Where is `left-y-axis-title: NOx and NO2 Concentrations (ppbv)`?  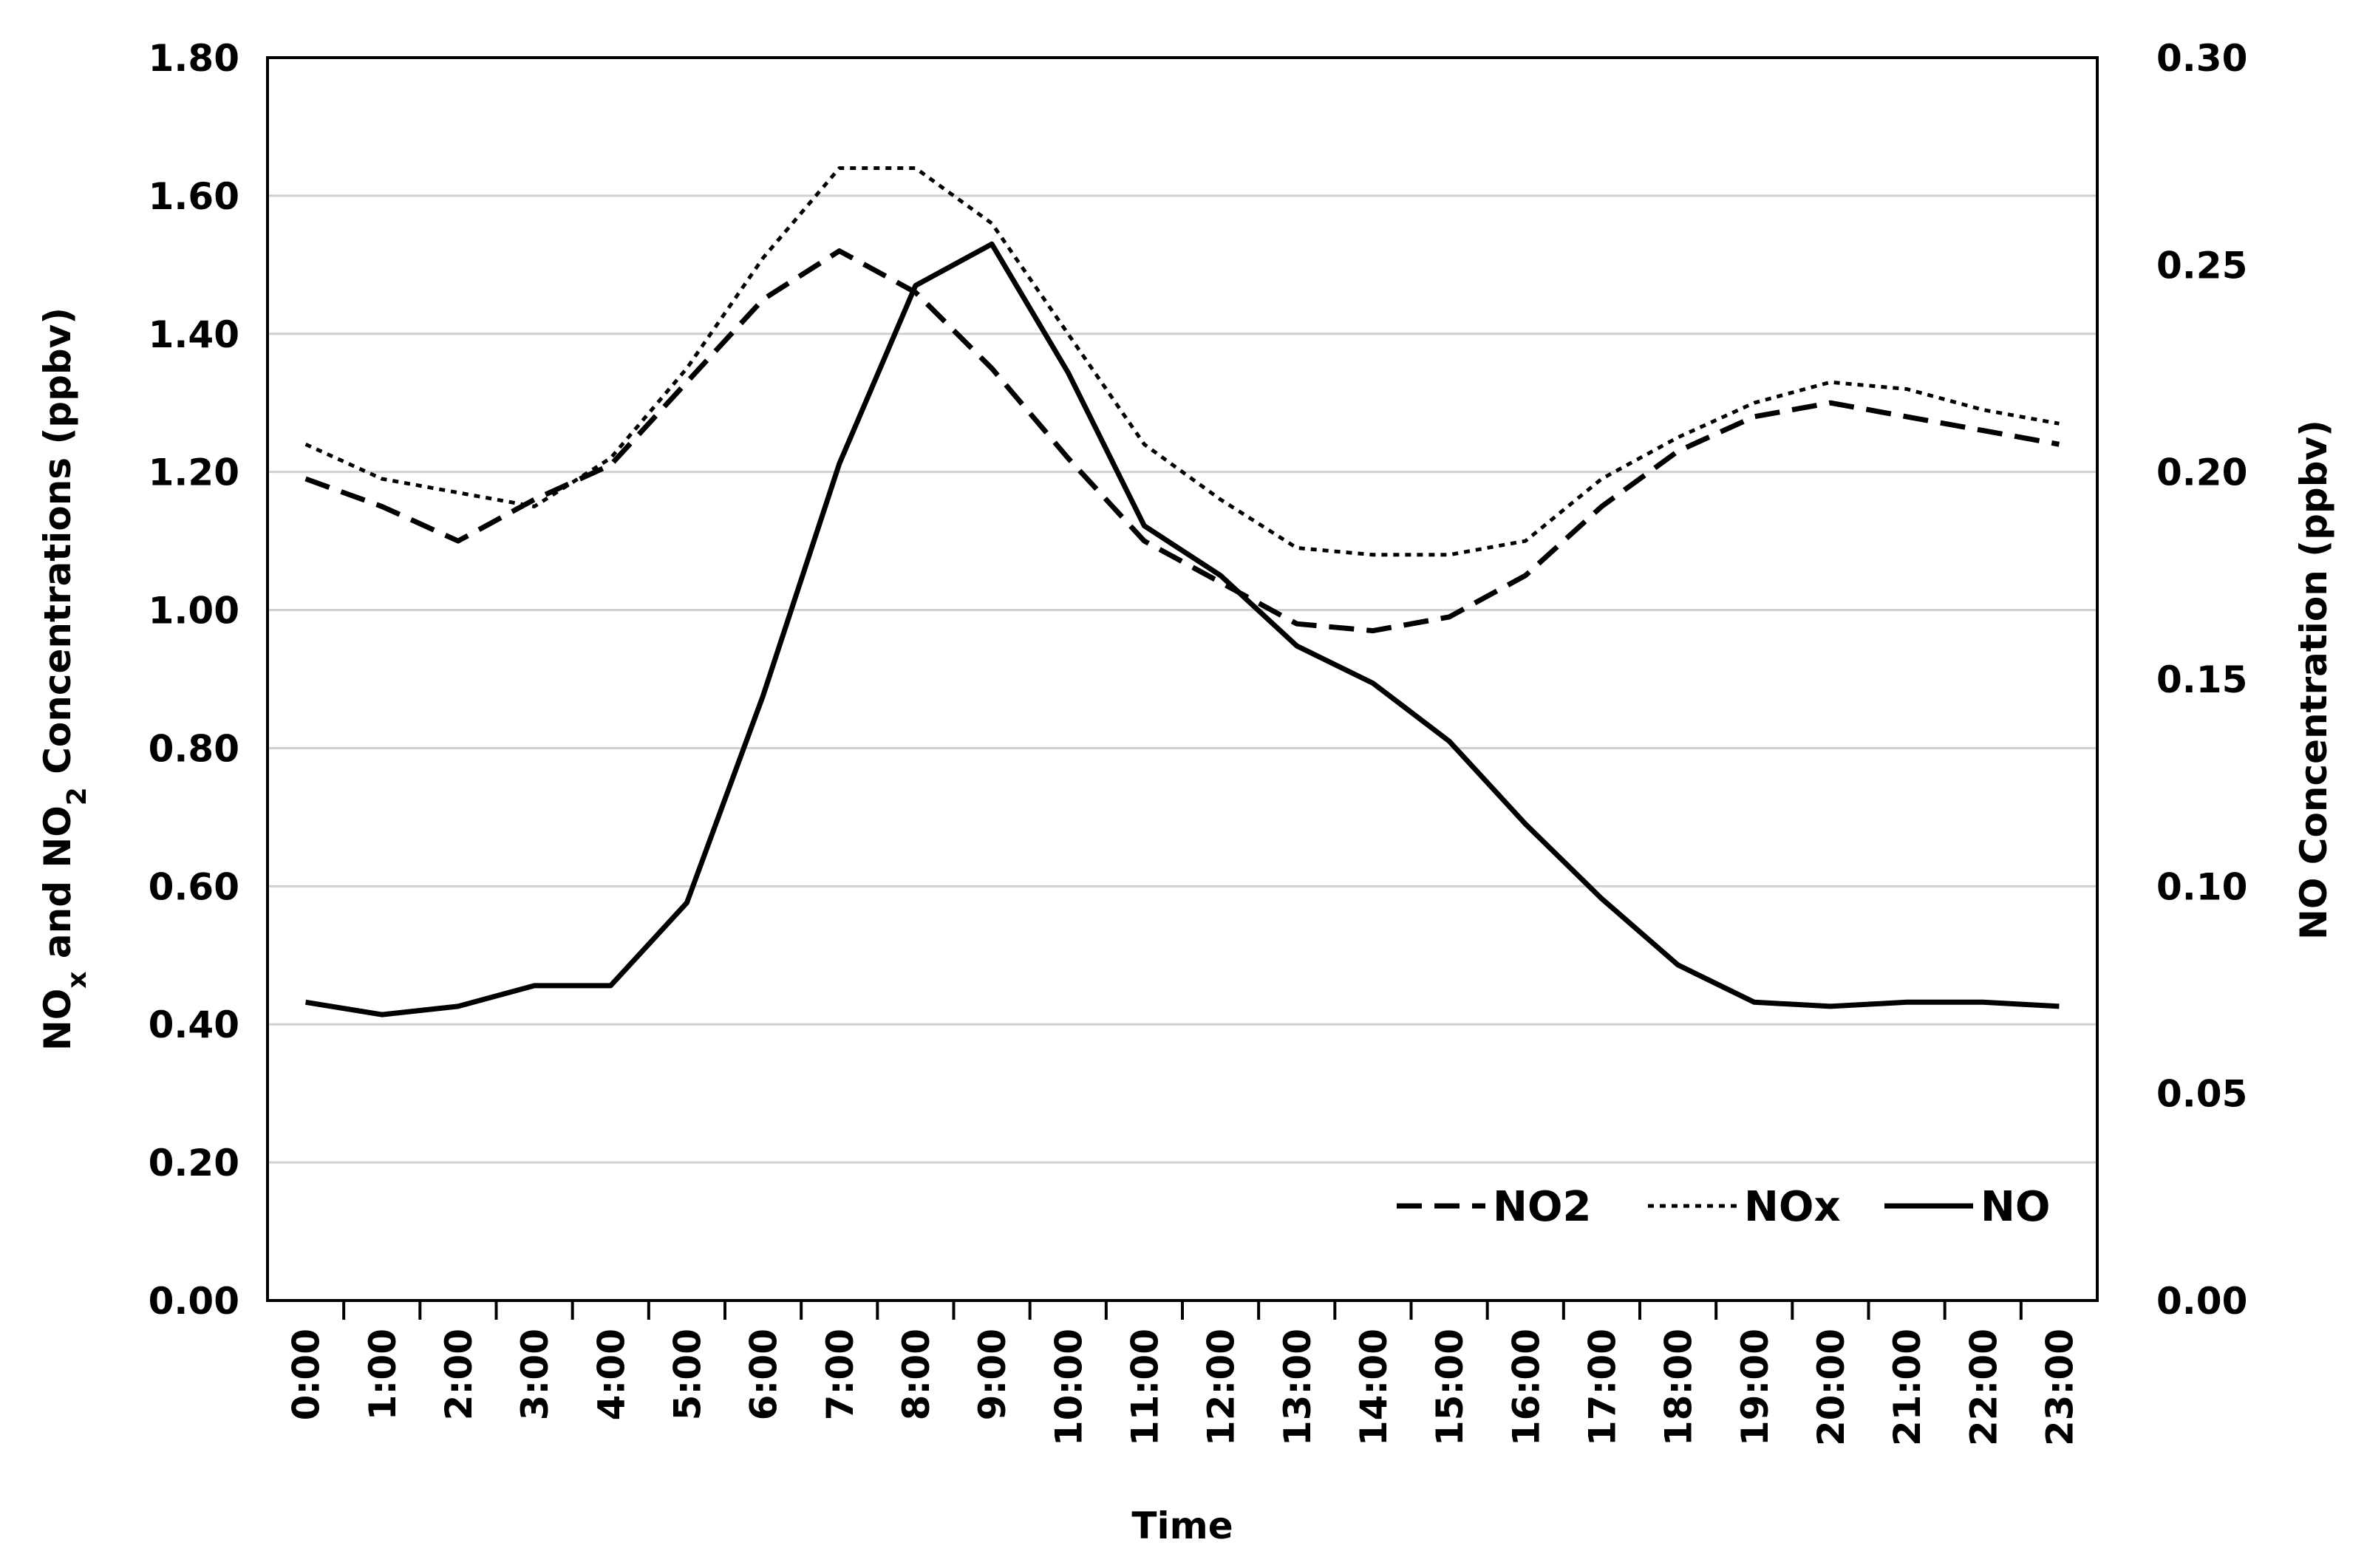 left-y-axis-title: NOx and NO2 Concentrations (ppbv) is located at coordinates (64, 679).